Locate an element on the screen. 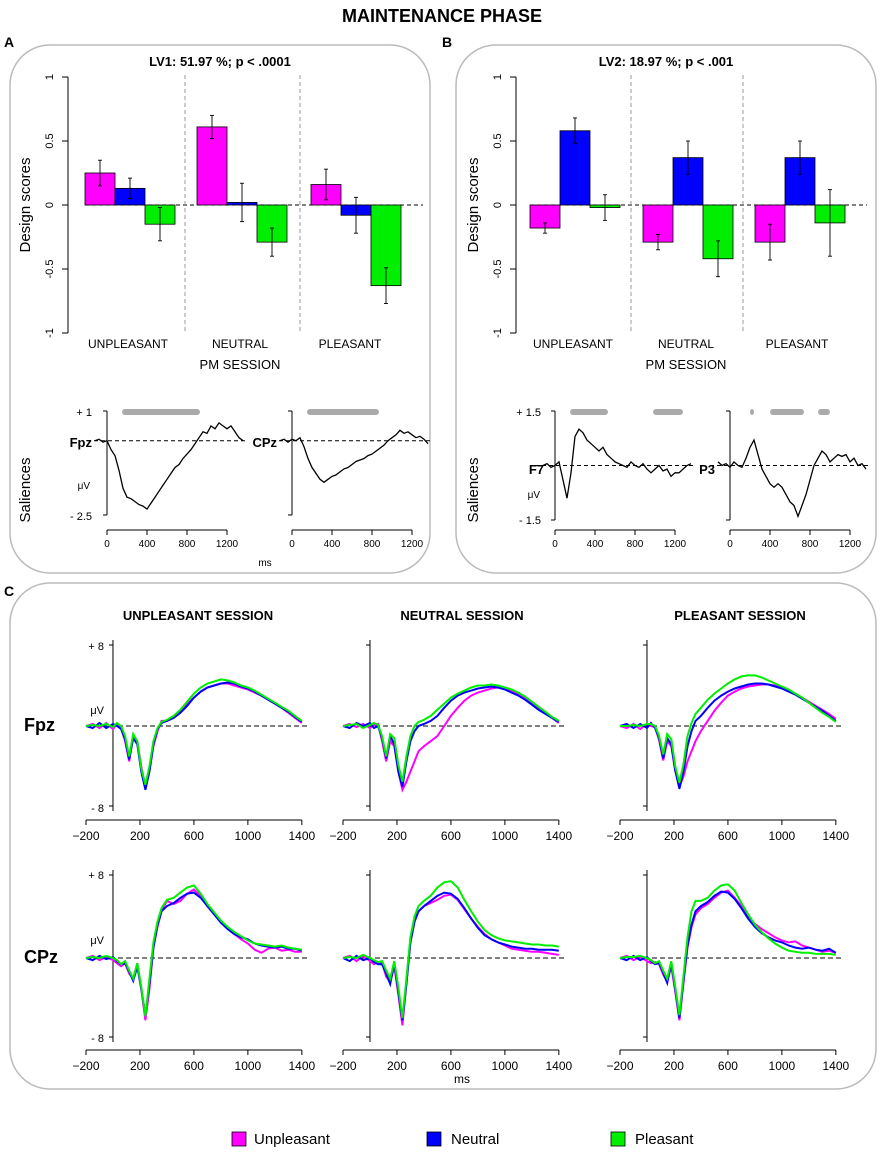 This screenshot has width=884, height=1153. salB-f7-xtick-label-800: 800 is located at coordinates (635, 544).